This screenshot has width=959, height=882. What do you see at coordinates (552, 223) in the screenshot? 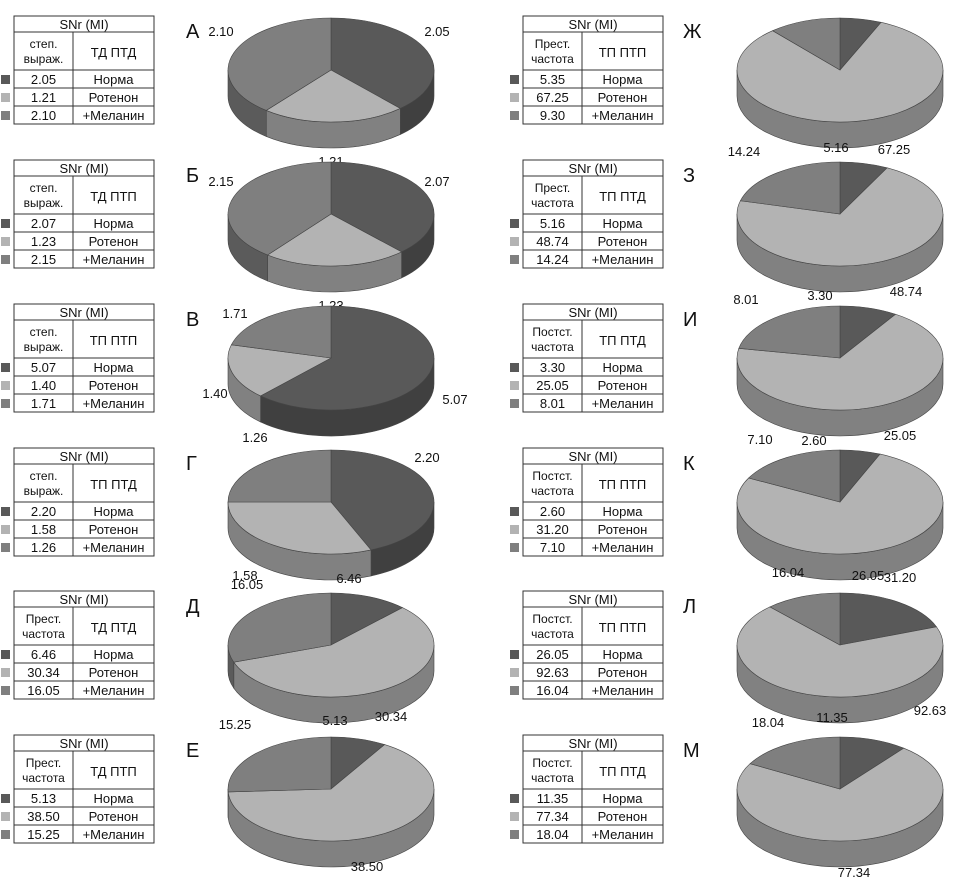
I see `table-value: 5.16` at bounding box center [552, 223].